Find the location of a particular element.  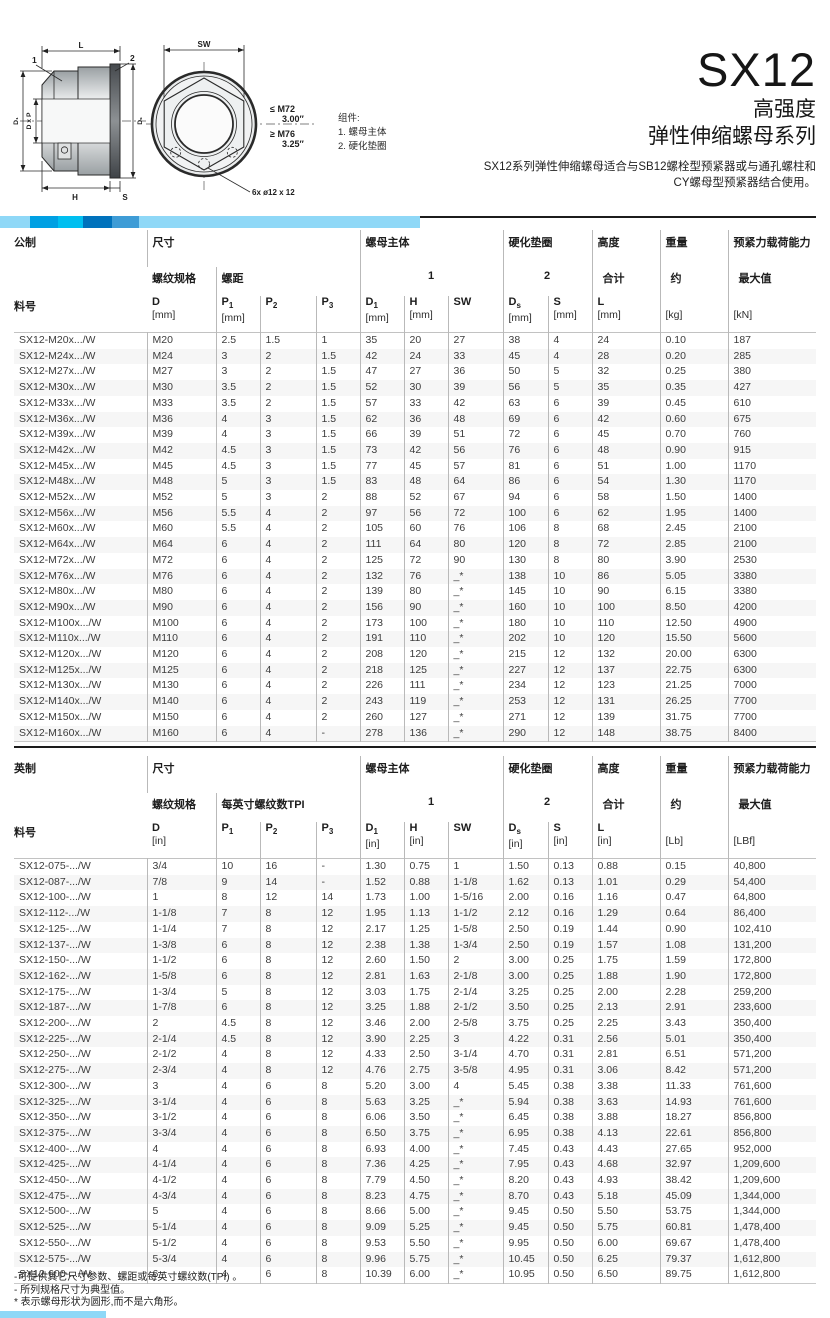

value-cell: 7/8 is located at coordinates (181, 882).